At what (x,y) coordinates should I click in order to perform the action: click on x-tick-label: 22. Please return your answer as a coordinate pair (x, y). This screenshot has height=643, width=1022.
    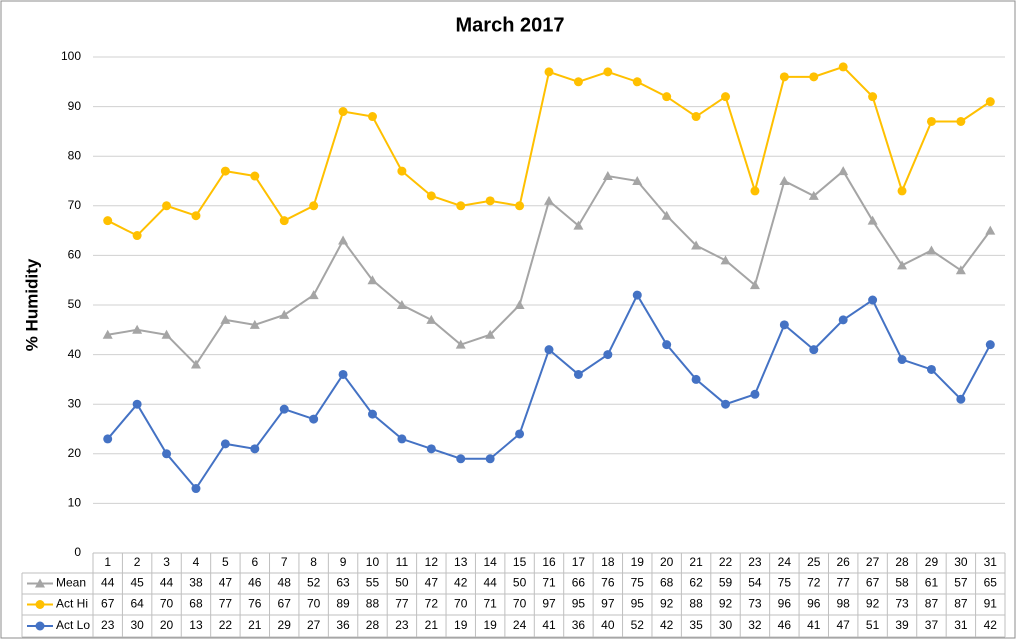
    Looking at the image, I should click on (726, 562).